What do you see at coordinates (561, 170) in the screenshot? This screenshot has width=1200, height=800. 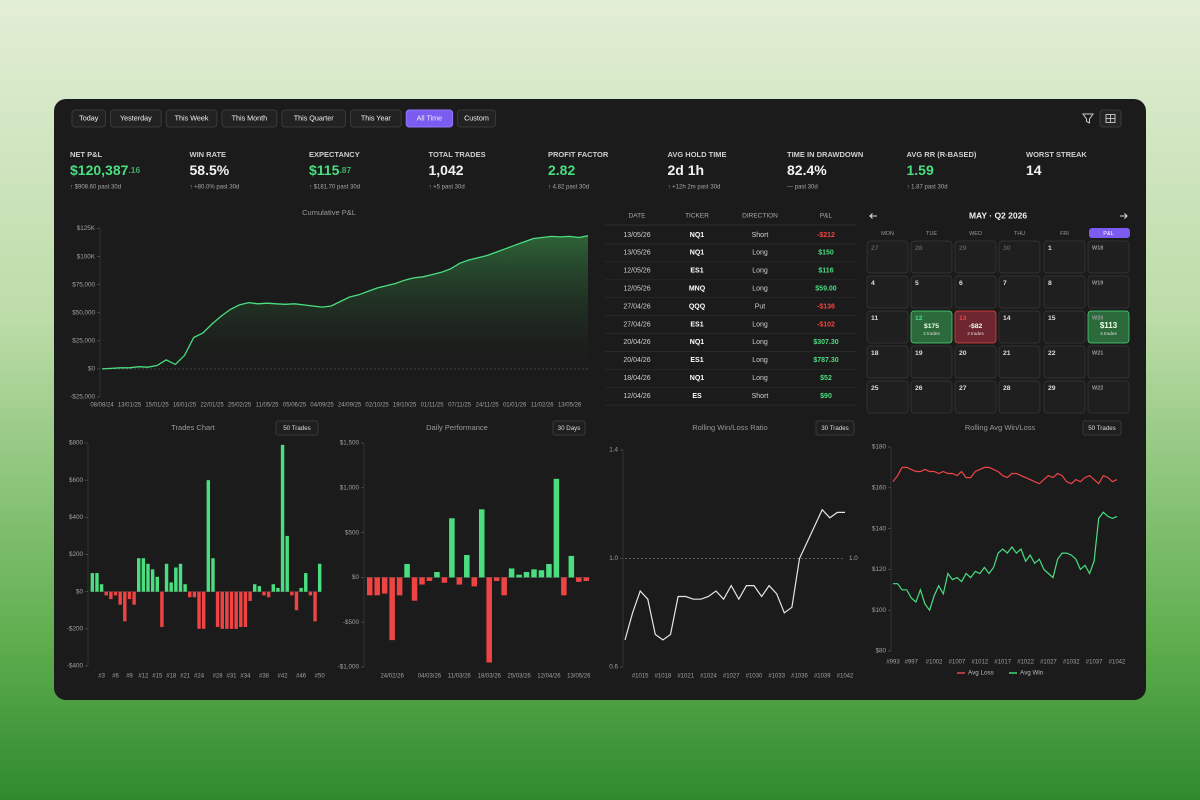 I see `stat-value-main: 2.82` at bounding box center [561, 170].